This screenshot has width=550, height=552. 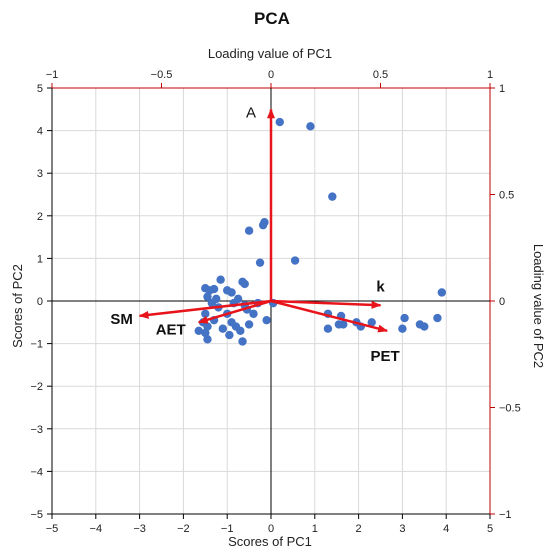 I want to click on y-tick-label: 3, so click(x=40, y=174).